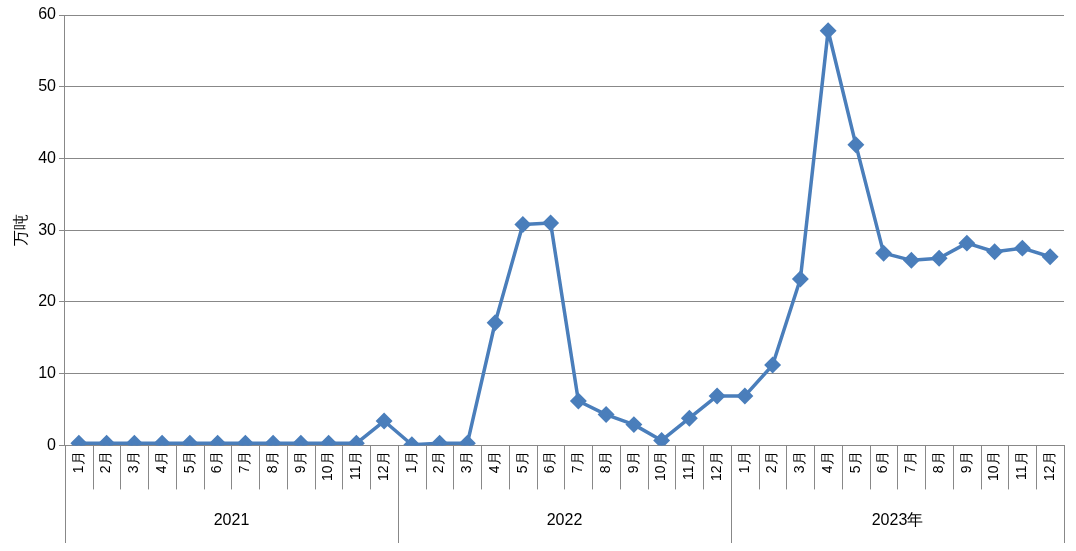  What do you see at coordinates (564, 520) in the screenshot?
I see `text: 2022` at bounding box center [564, 520].